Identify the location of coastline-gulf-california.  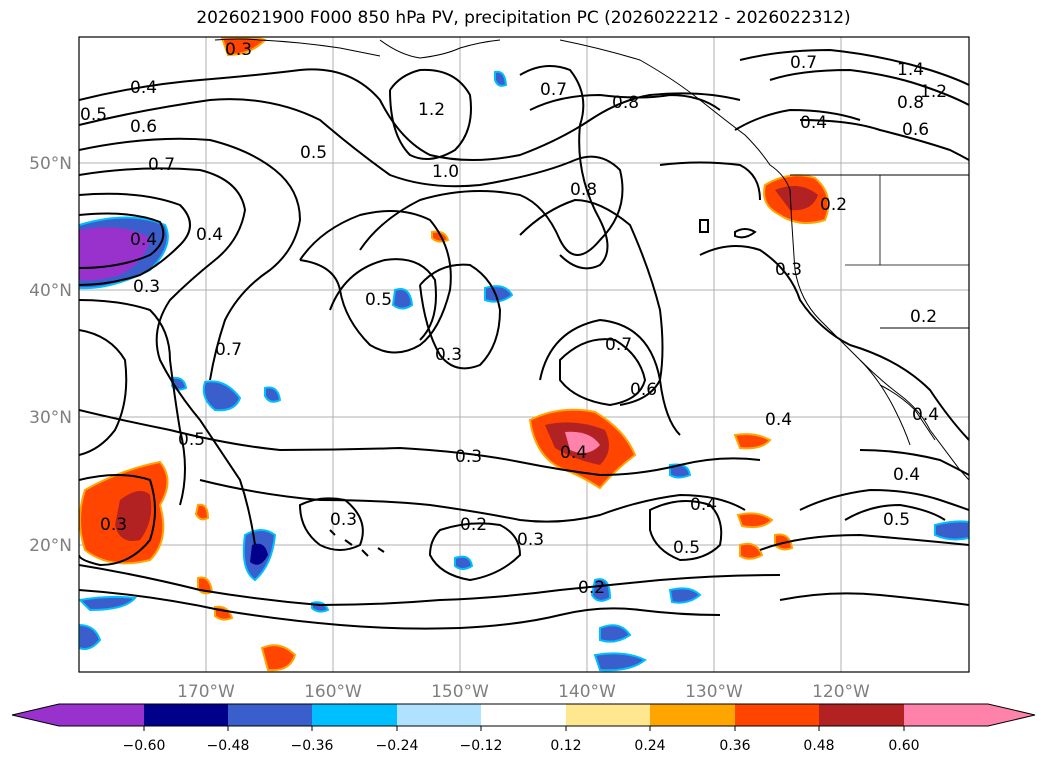
(907, 412).